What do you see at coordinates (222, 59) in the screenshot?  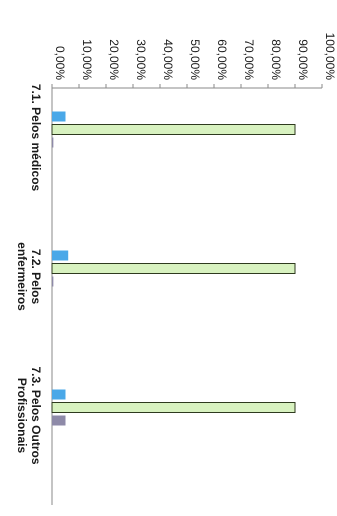 I see `value-tick-label: 60,00%` at bounding box center [222, 59].